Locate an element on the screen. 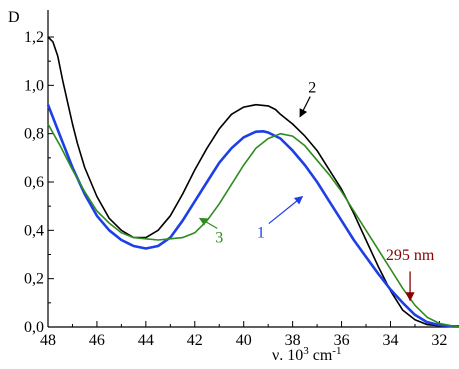 The width and height of the screenshot is (459, 369). x-tick-label: 44 is located at coordinates (146, 340).